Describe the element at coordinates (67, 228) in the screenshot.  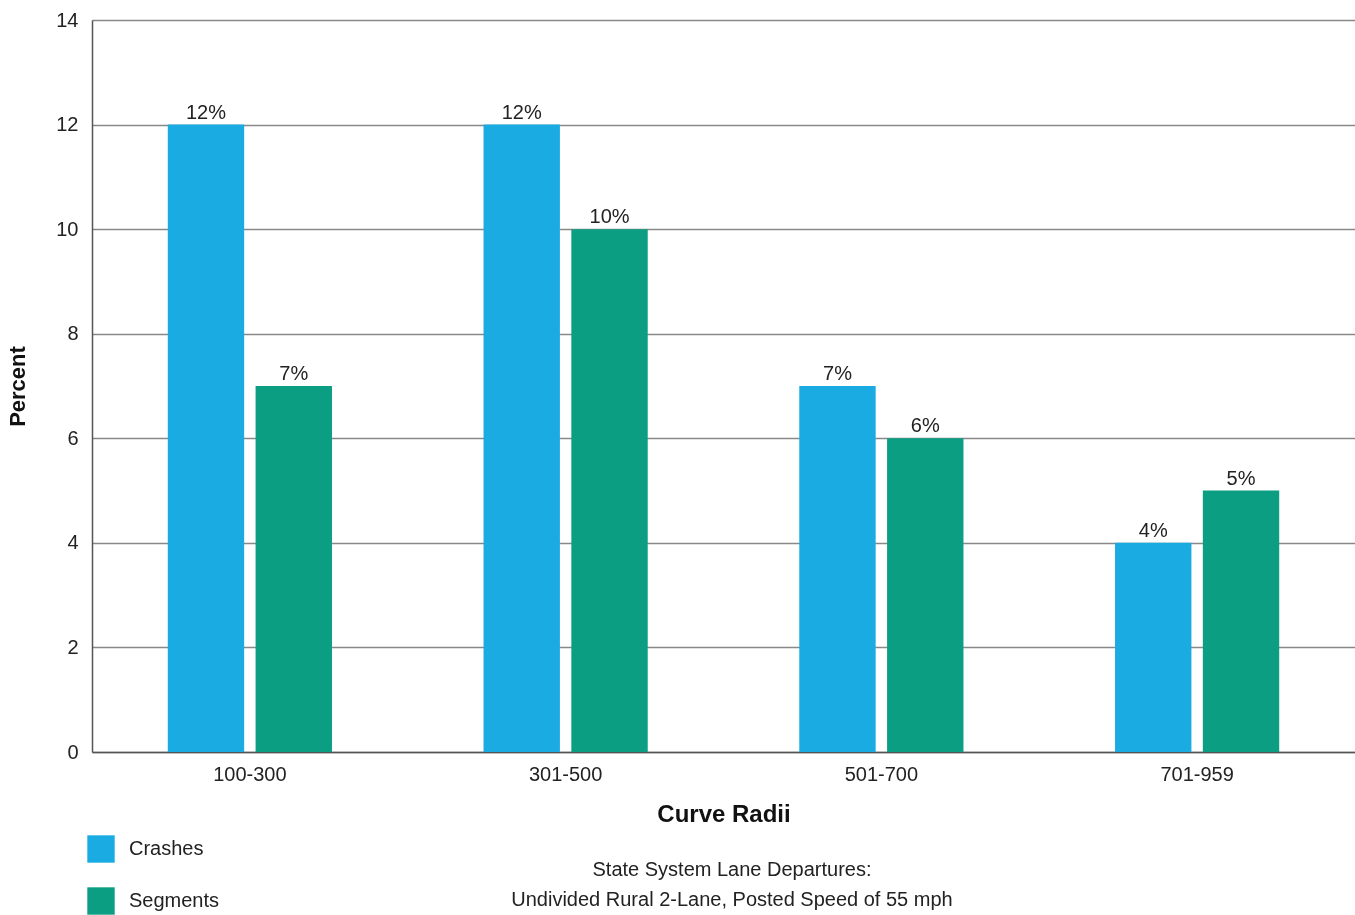
I see `y-tick-label: 10` at that location.